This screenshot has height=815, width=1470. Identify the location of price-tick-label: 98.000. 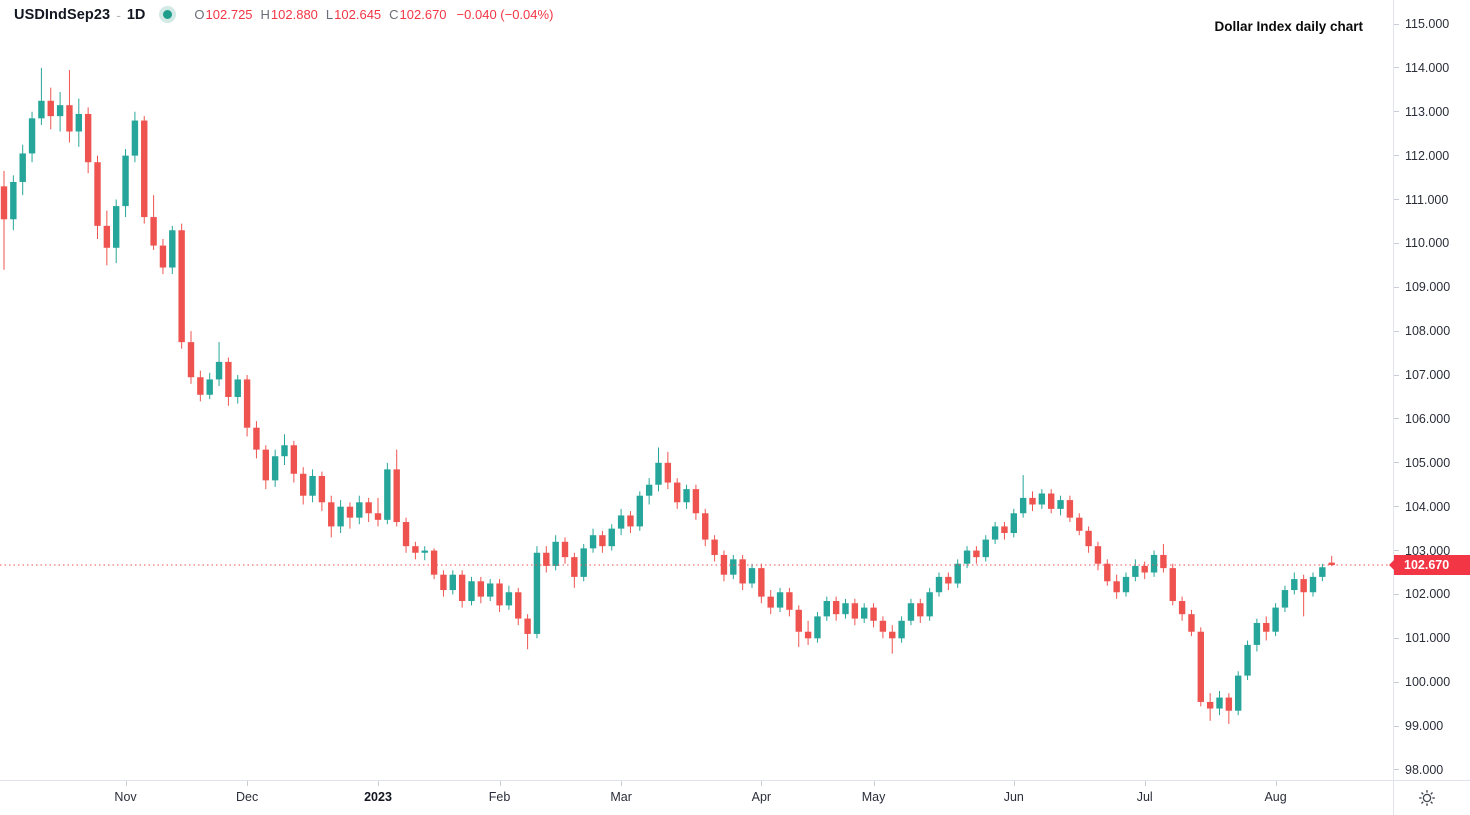
(1424, 769).